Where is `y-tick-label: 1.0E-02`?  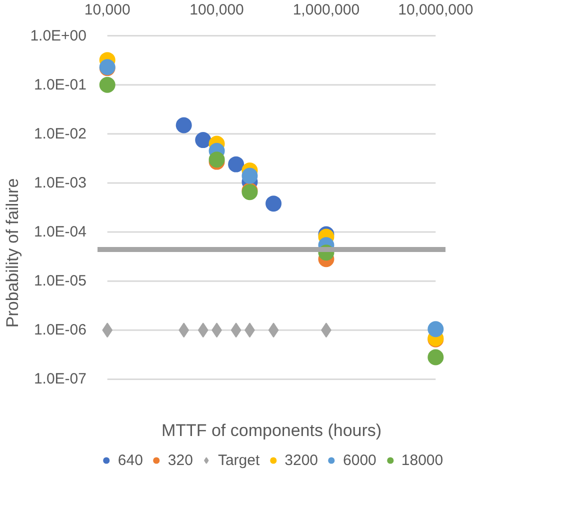 y-tick-label: 1.0E-02 is located at coordinates (60, 133).